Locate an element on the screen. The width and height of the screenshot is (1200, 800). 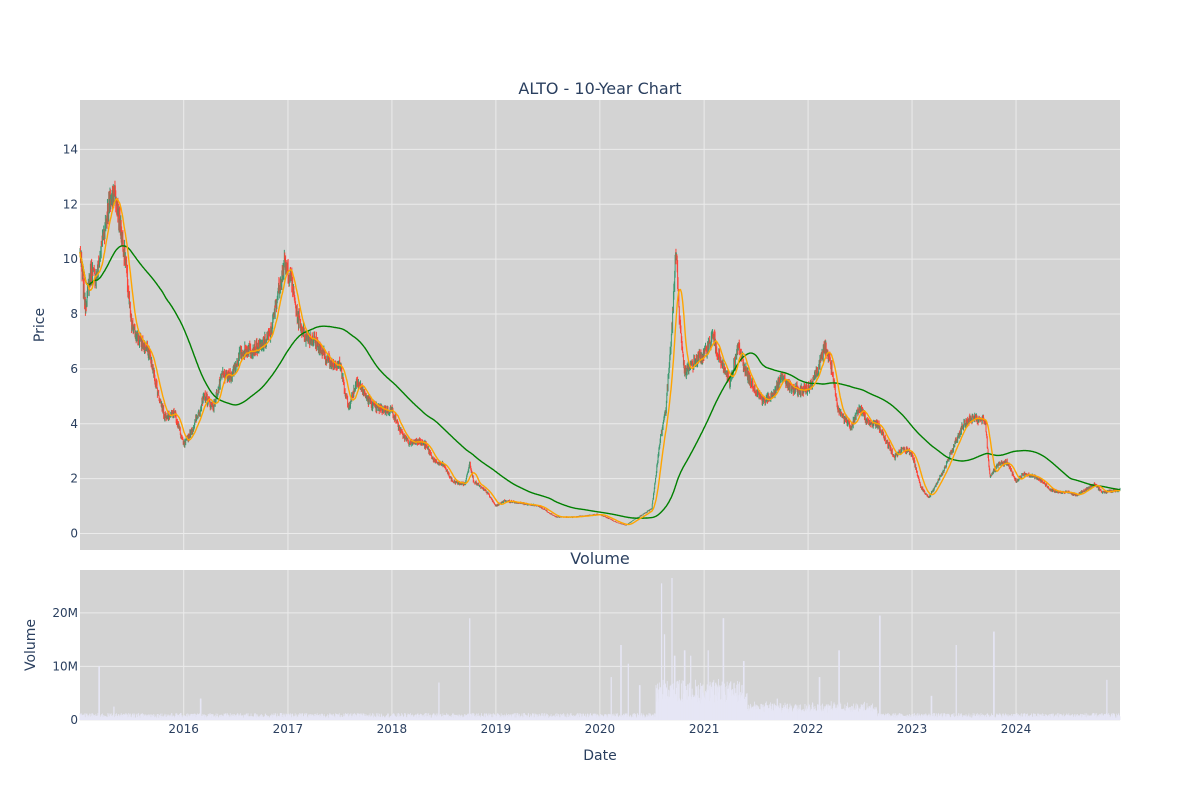
price-y-tick-label: 14 is located at coordinates (70, 149).